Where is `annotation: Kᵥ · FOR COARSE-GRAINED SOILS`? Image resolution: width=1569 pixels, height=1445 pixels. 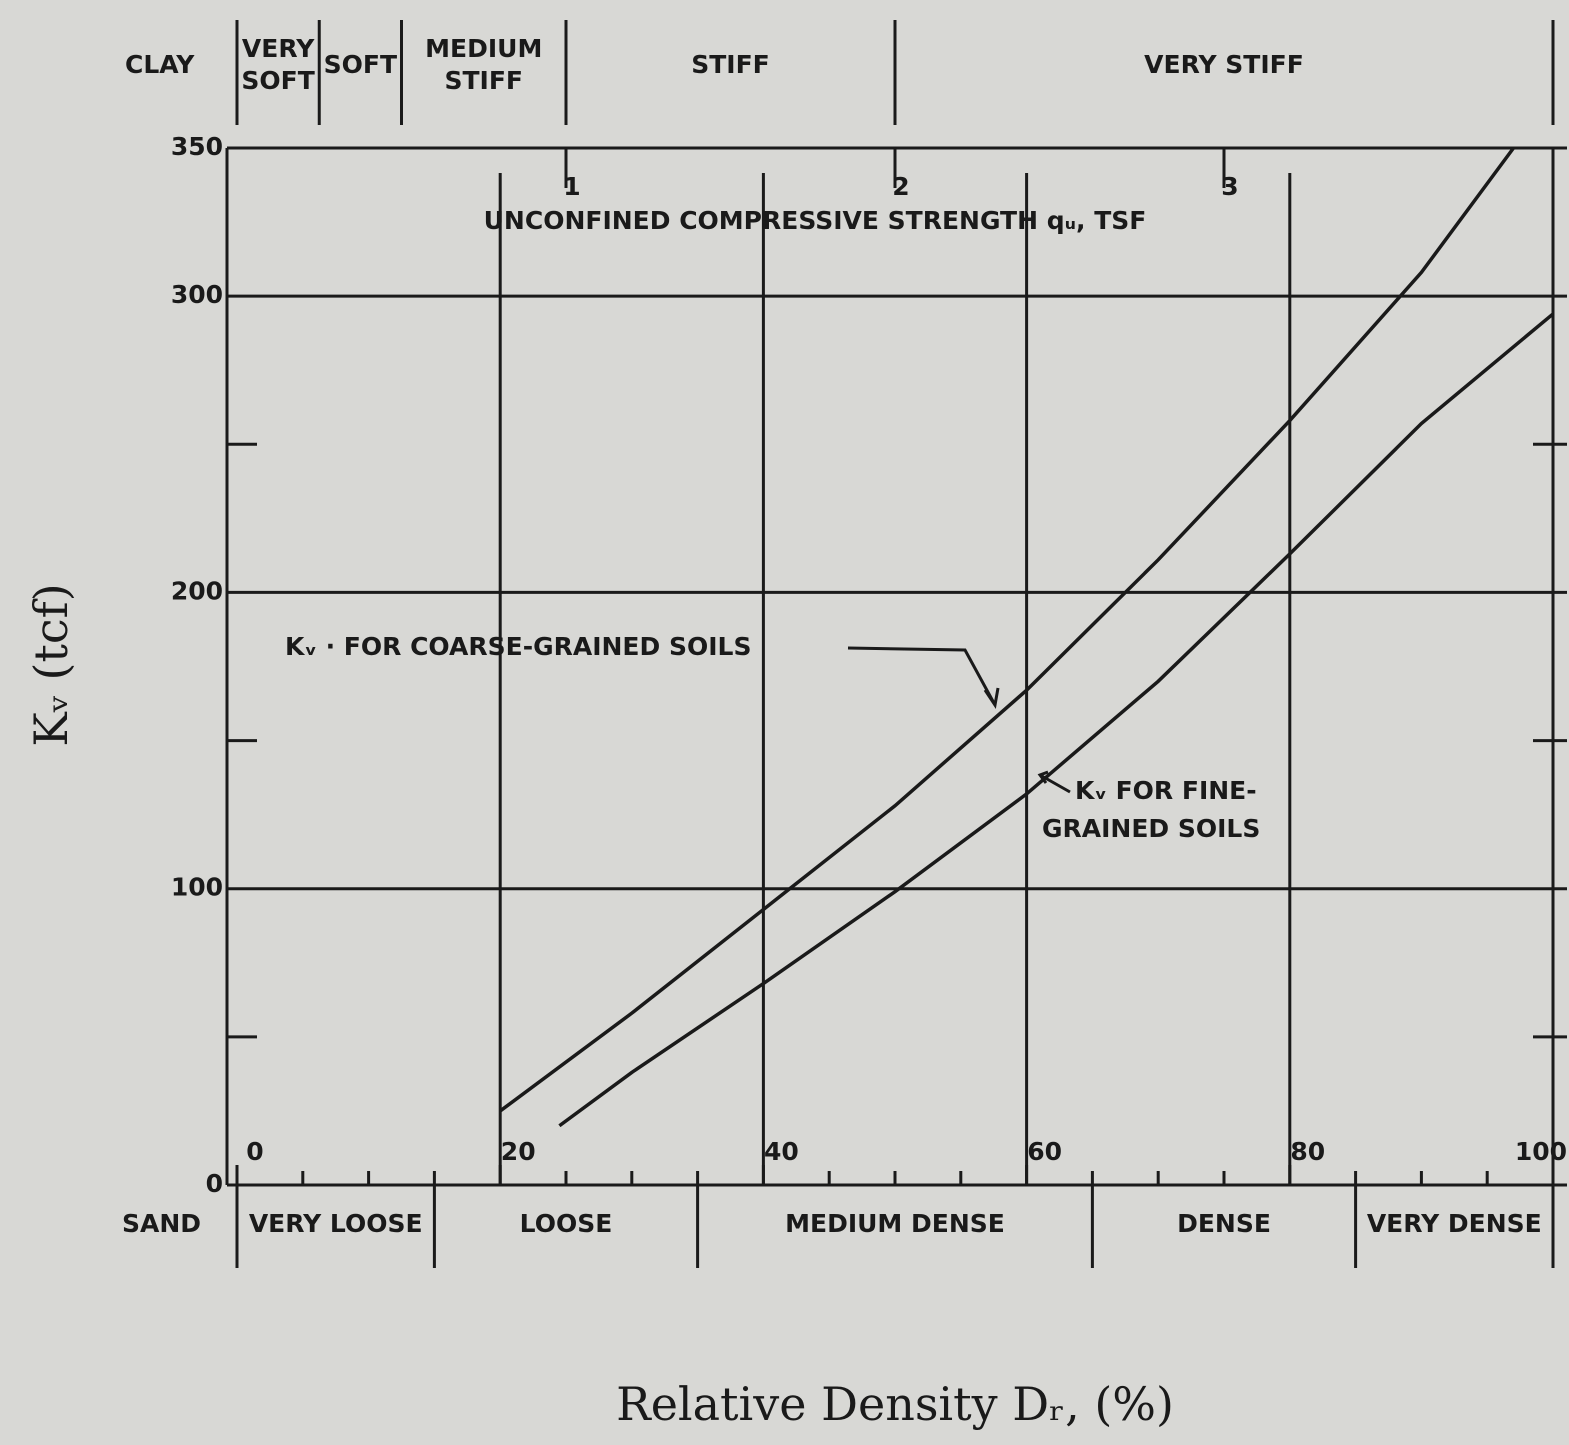
annotation: Kᵥ · FOR COARSE-GRAINED SOILS is located at coordinates (518, 646).